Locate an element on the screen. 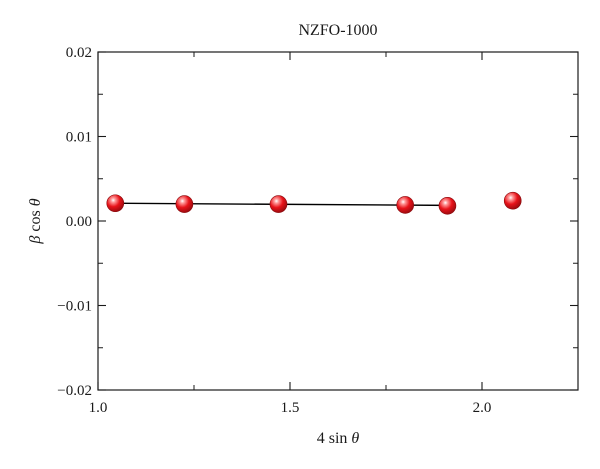 The height and width of the screenshot is (469, 600). x-axis-label-theta: θ is located at coordinates (355, 438).